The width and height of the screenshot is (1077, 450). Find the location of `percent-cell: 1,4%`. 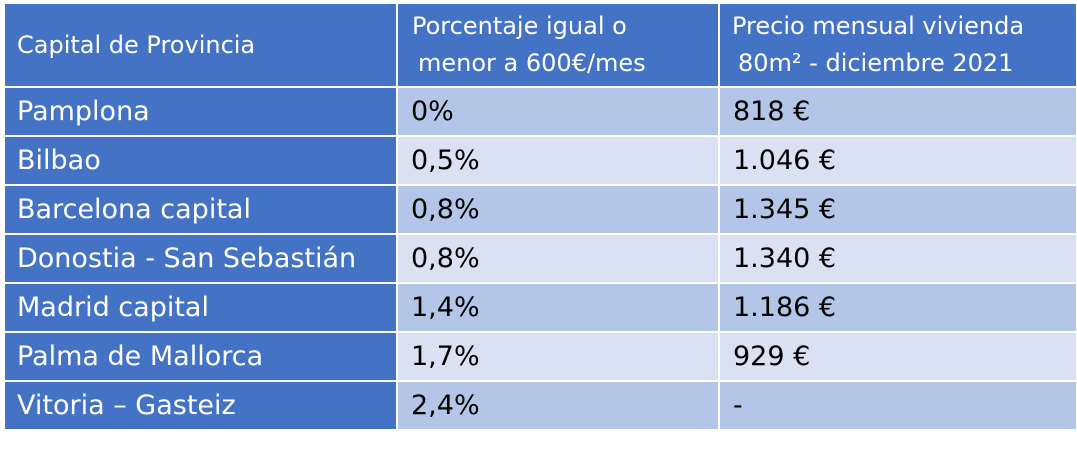

percent-cell: 1,4% is located at coordinates (558, 307).